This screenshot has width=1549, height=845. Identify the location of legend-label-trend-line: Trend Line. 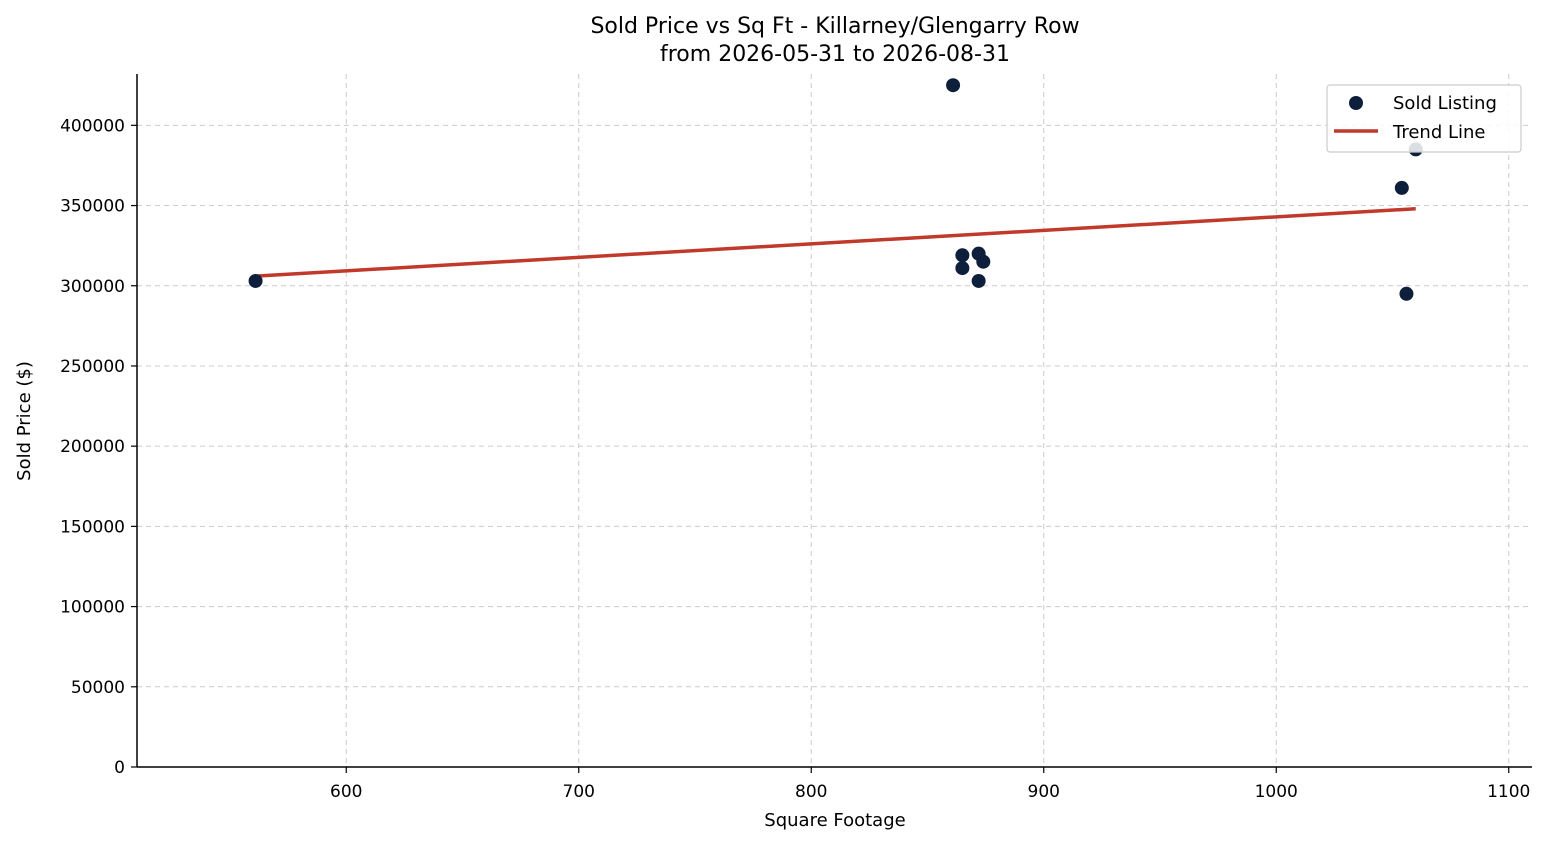
(1439, 132).